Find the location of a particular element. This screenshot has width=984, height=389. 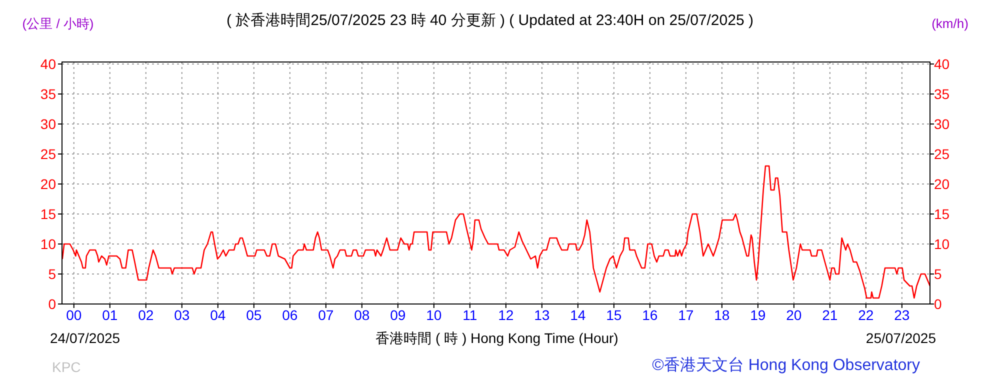

x-tick-label: 03 is located at coordinates (182, 315).